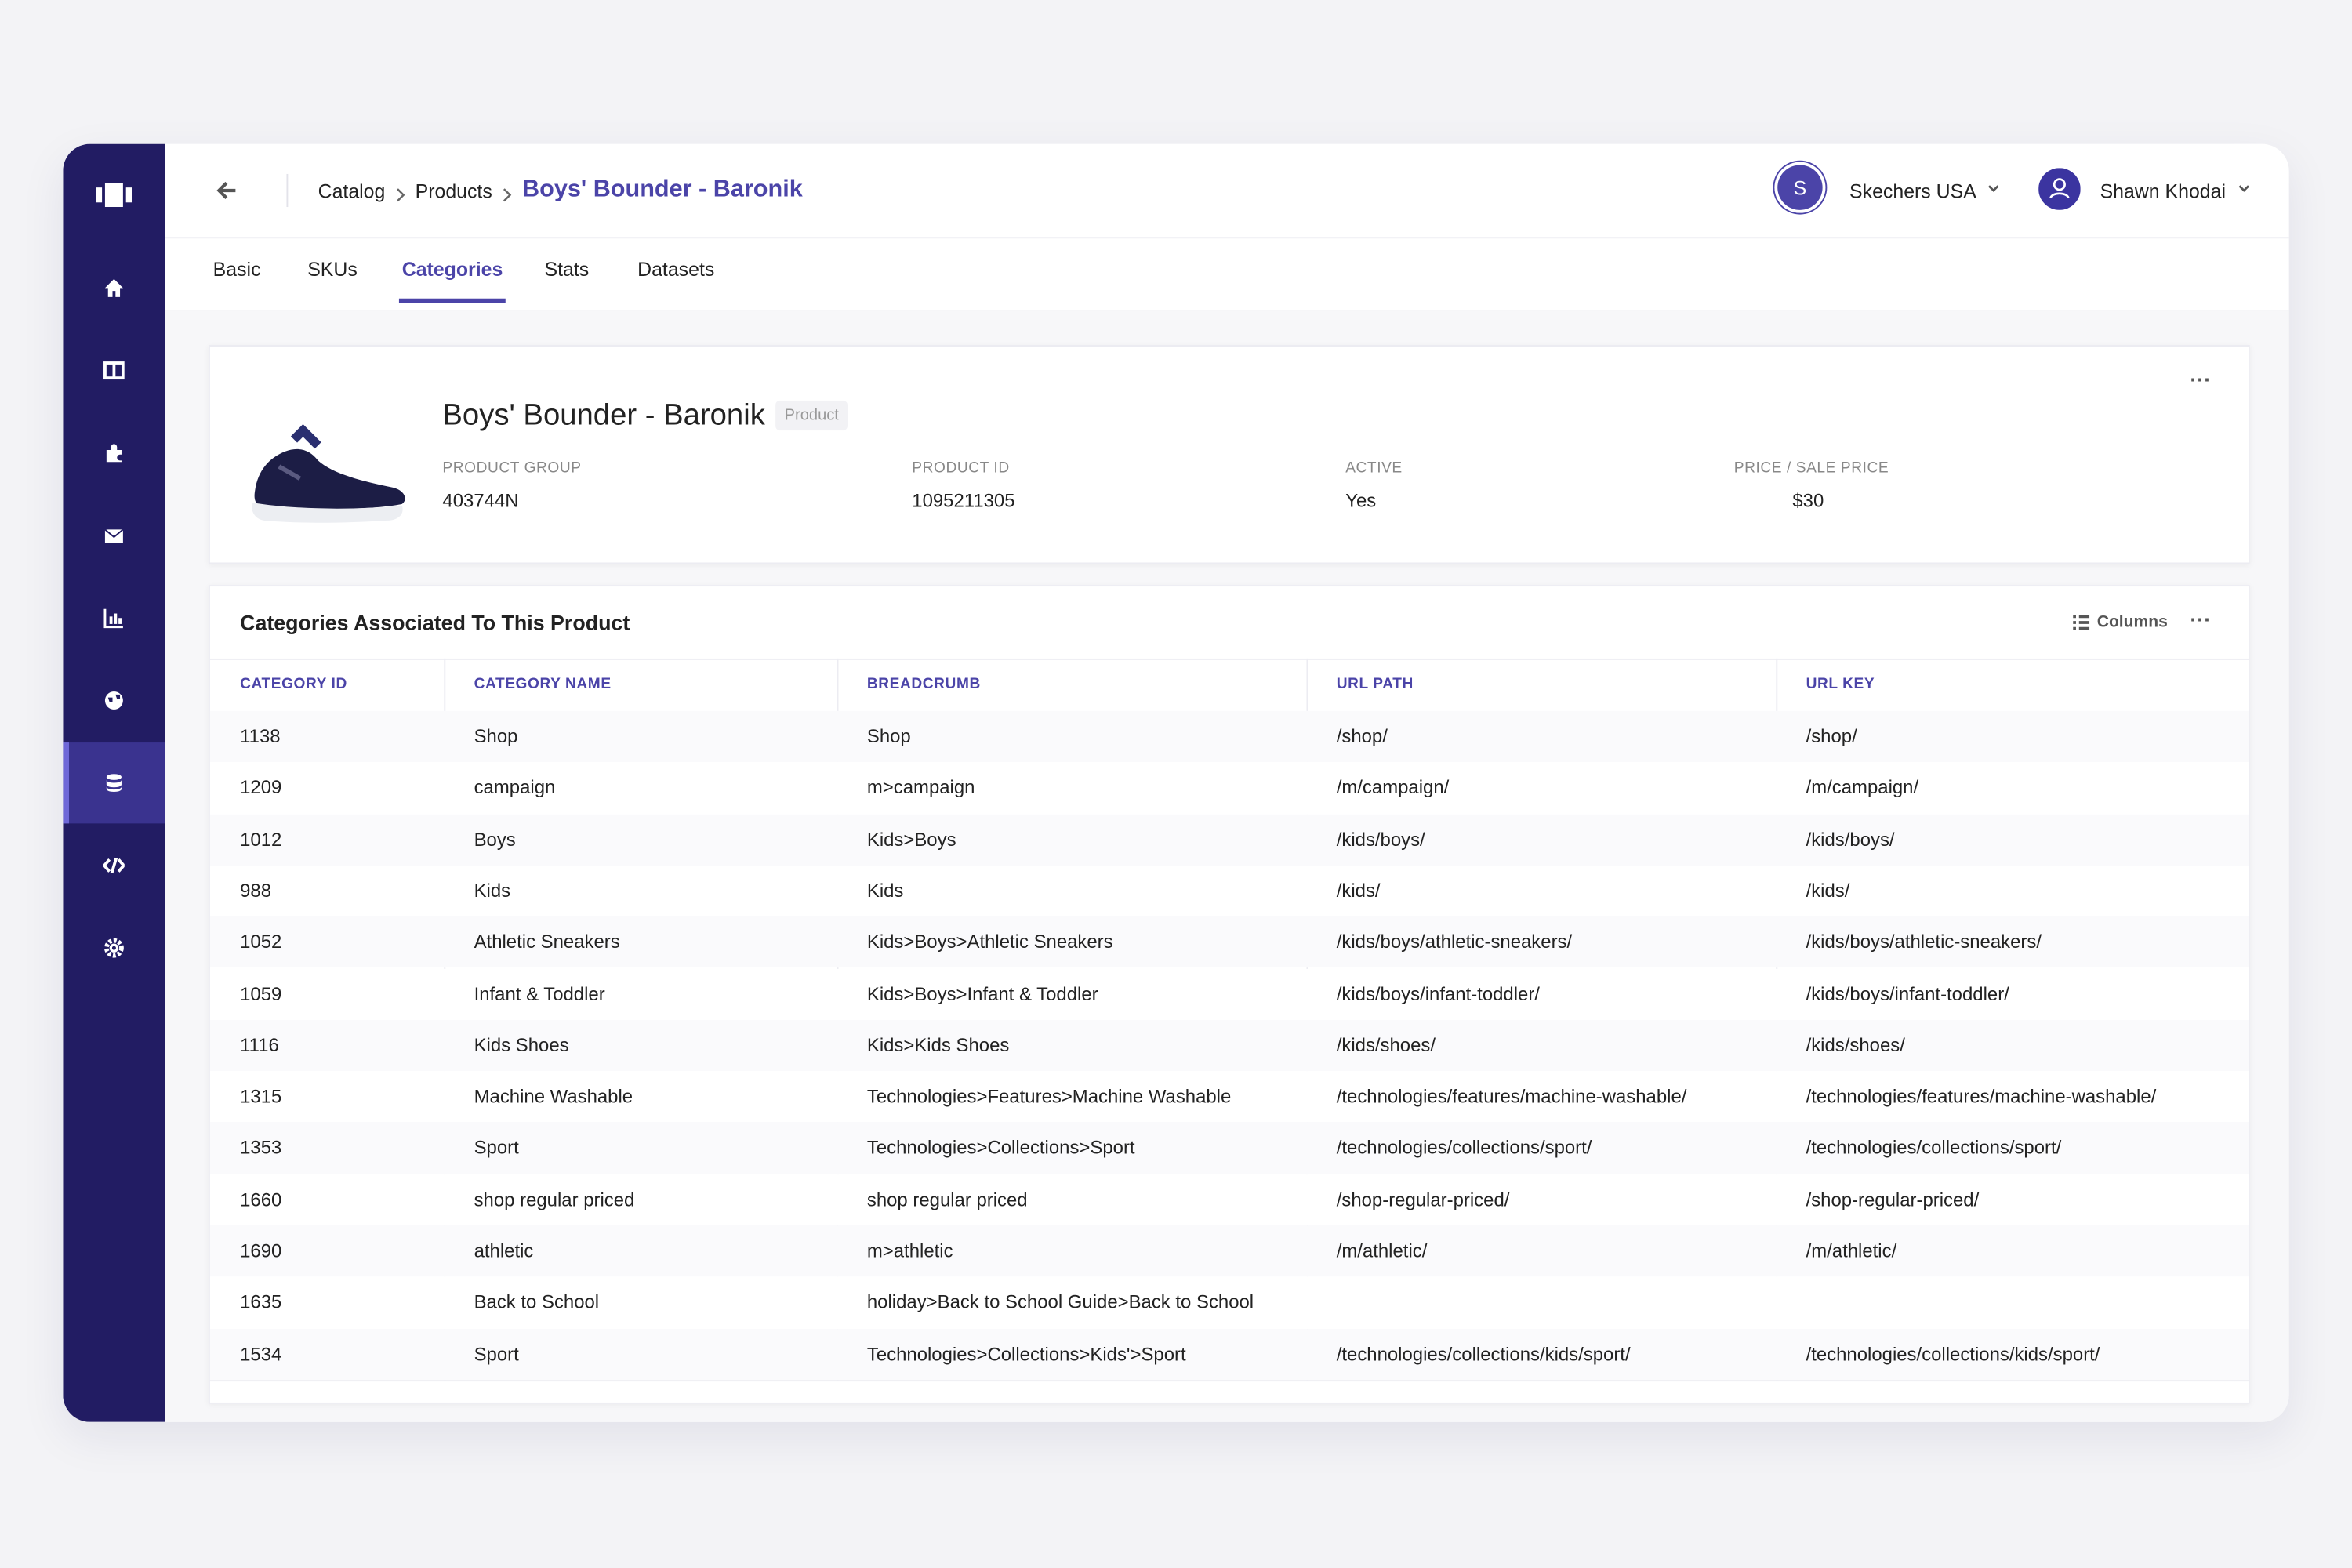 Image resolution: width=2352 pixels, height=1568 pixels. What do you see at coordinates (543, 684) in the screenshot?
I see `column-header: CATEGORY NAME` at bounding box center [543, 684].